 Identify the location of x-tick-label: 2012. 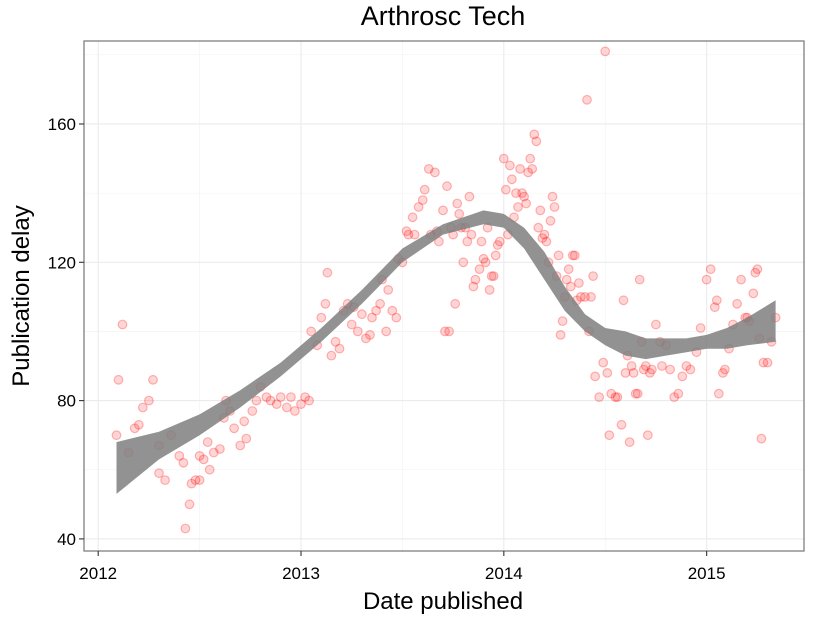
(98, 573).